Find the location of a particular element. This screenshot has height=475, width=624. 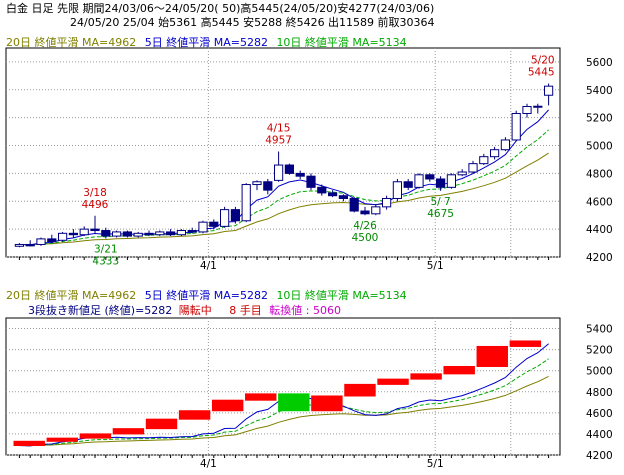

annotation-value: 4496 is located at coordinates (95, 205).